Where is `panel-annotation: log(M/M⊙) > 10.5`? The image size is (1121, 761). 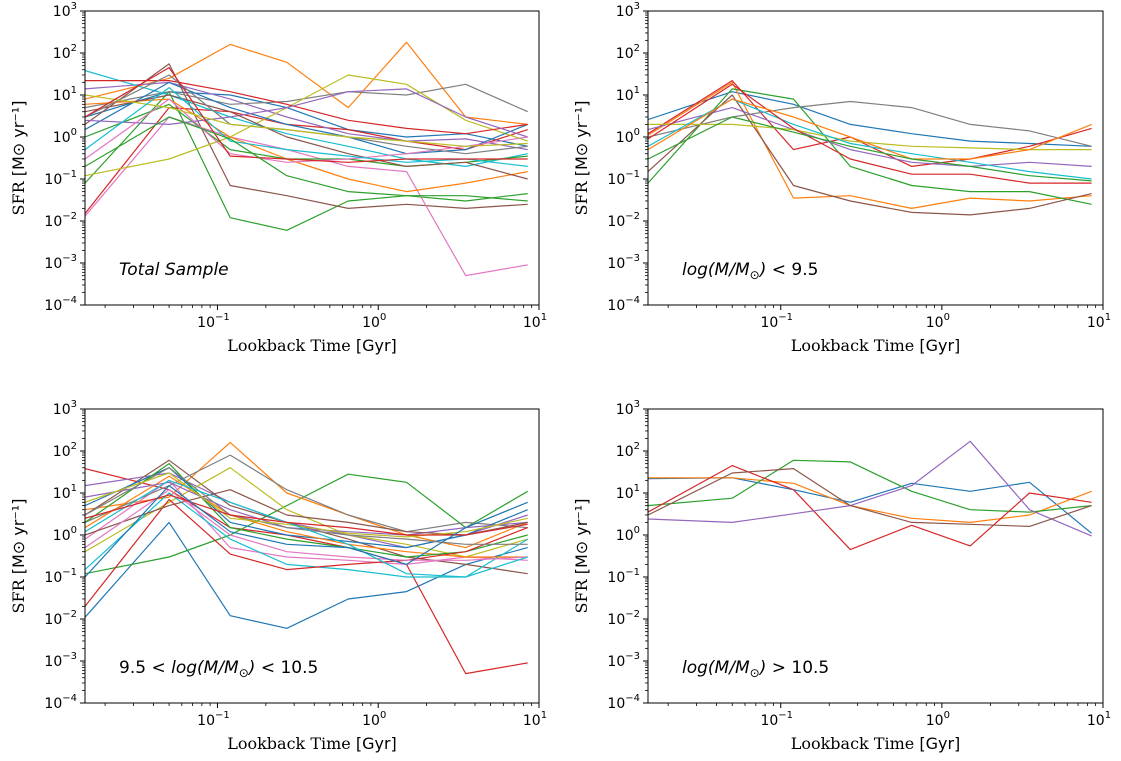
panel-annotation: log(M/M⊙) > 10.5 is located at coordinates (755, 669).